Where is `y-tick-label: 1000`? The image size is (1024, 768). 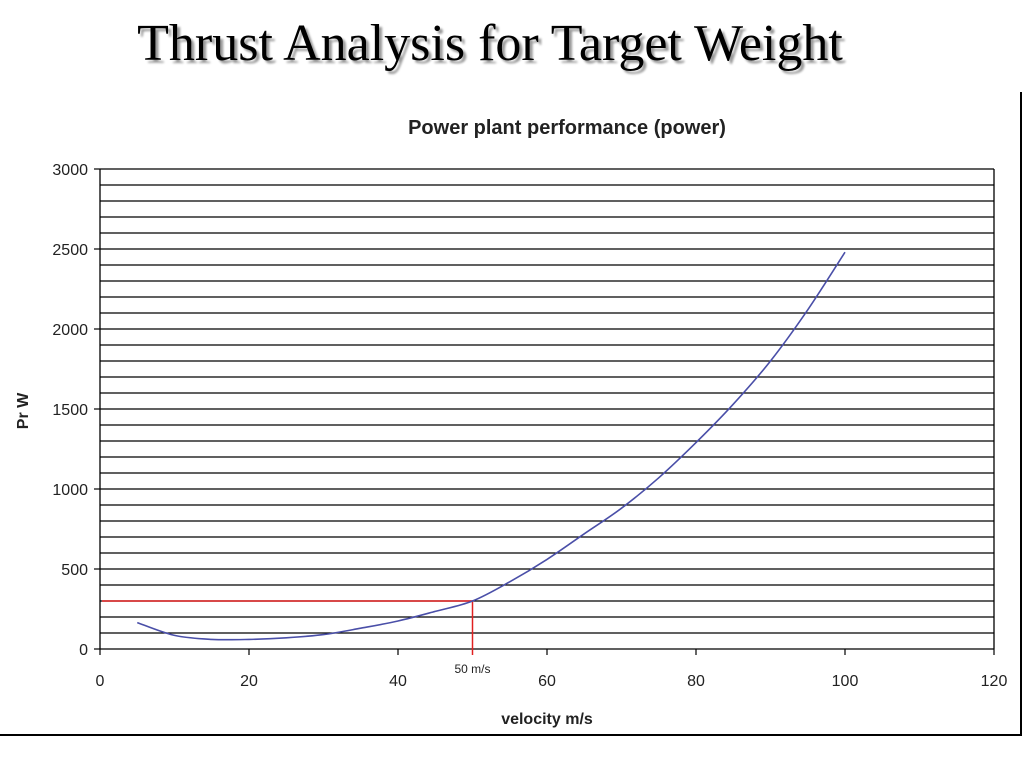
y-tick-label: 1000 is located at coordinates (70, 490).